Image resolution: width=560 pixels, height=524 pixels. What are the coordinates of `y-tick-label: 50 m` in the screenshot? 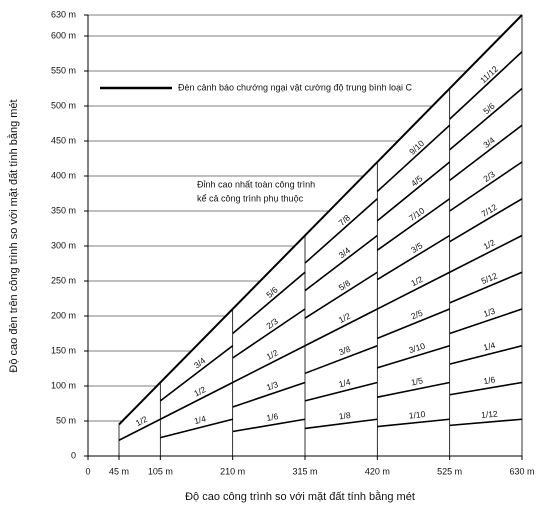 It's located at (66, 420).